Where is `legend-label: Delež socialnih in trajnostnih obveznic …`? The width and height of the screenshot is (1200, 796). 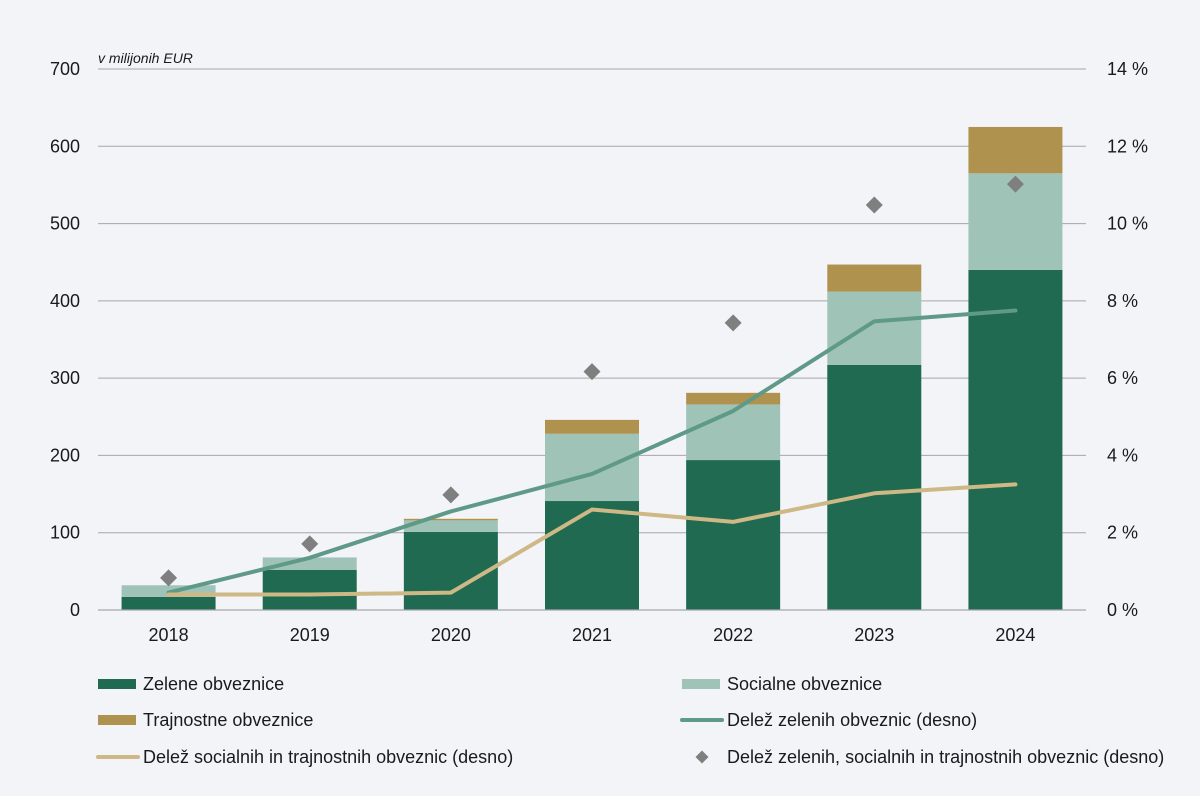 legend-label: Delež socialnih in trajnostnih obveznic … is located at coordinates (328, 757).